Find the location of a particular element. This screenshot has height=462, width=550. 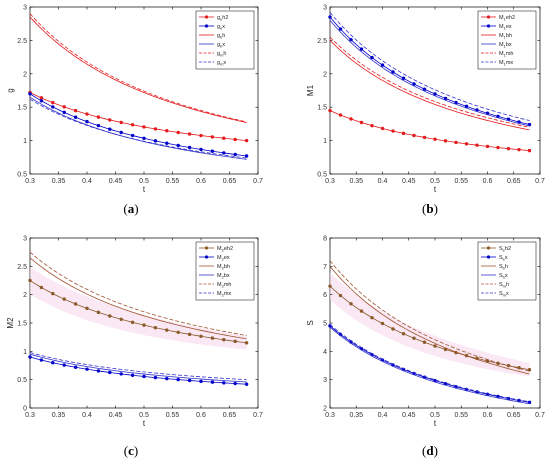

series-line-m-2eh2 is located at coordinates (138, 312).